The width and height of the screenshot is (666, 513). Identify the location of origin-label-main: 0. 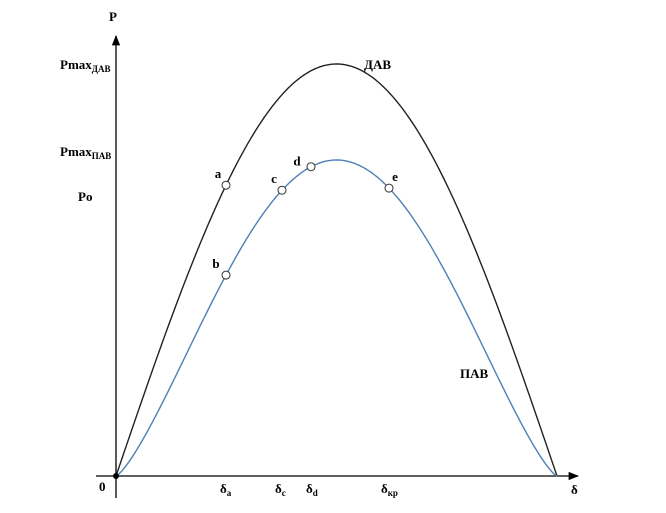
(102, 486).